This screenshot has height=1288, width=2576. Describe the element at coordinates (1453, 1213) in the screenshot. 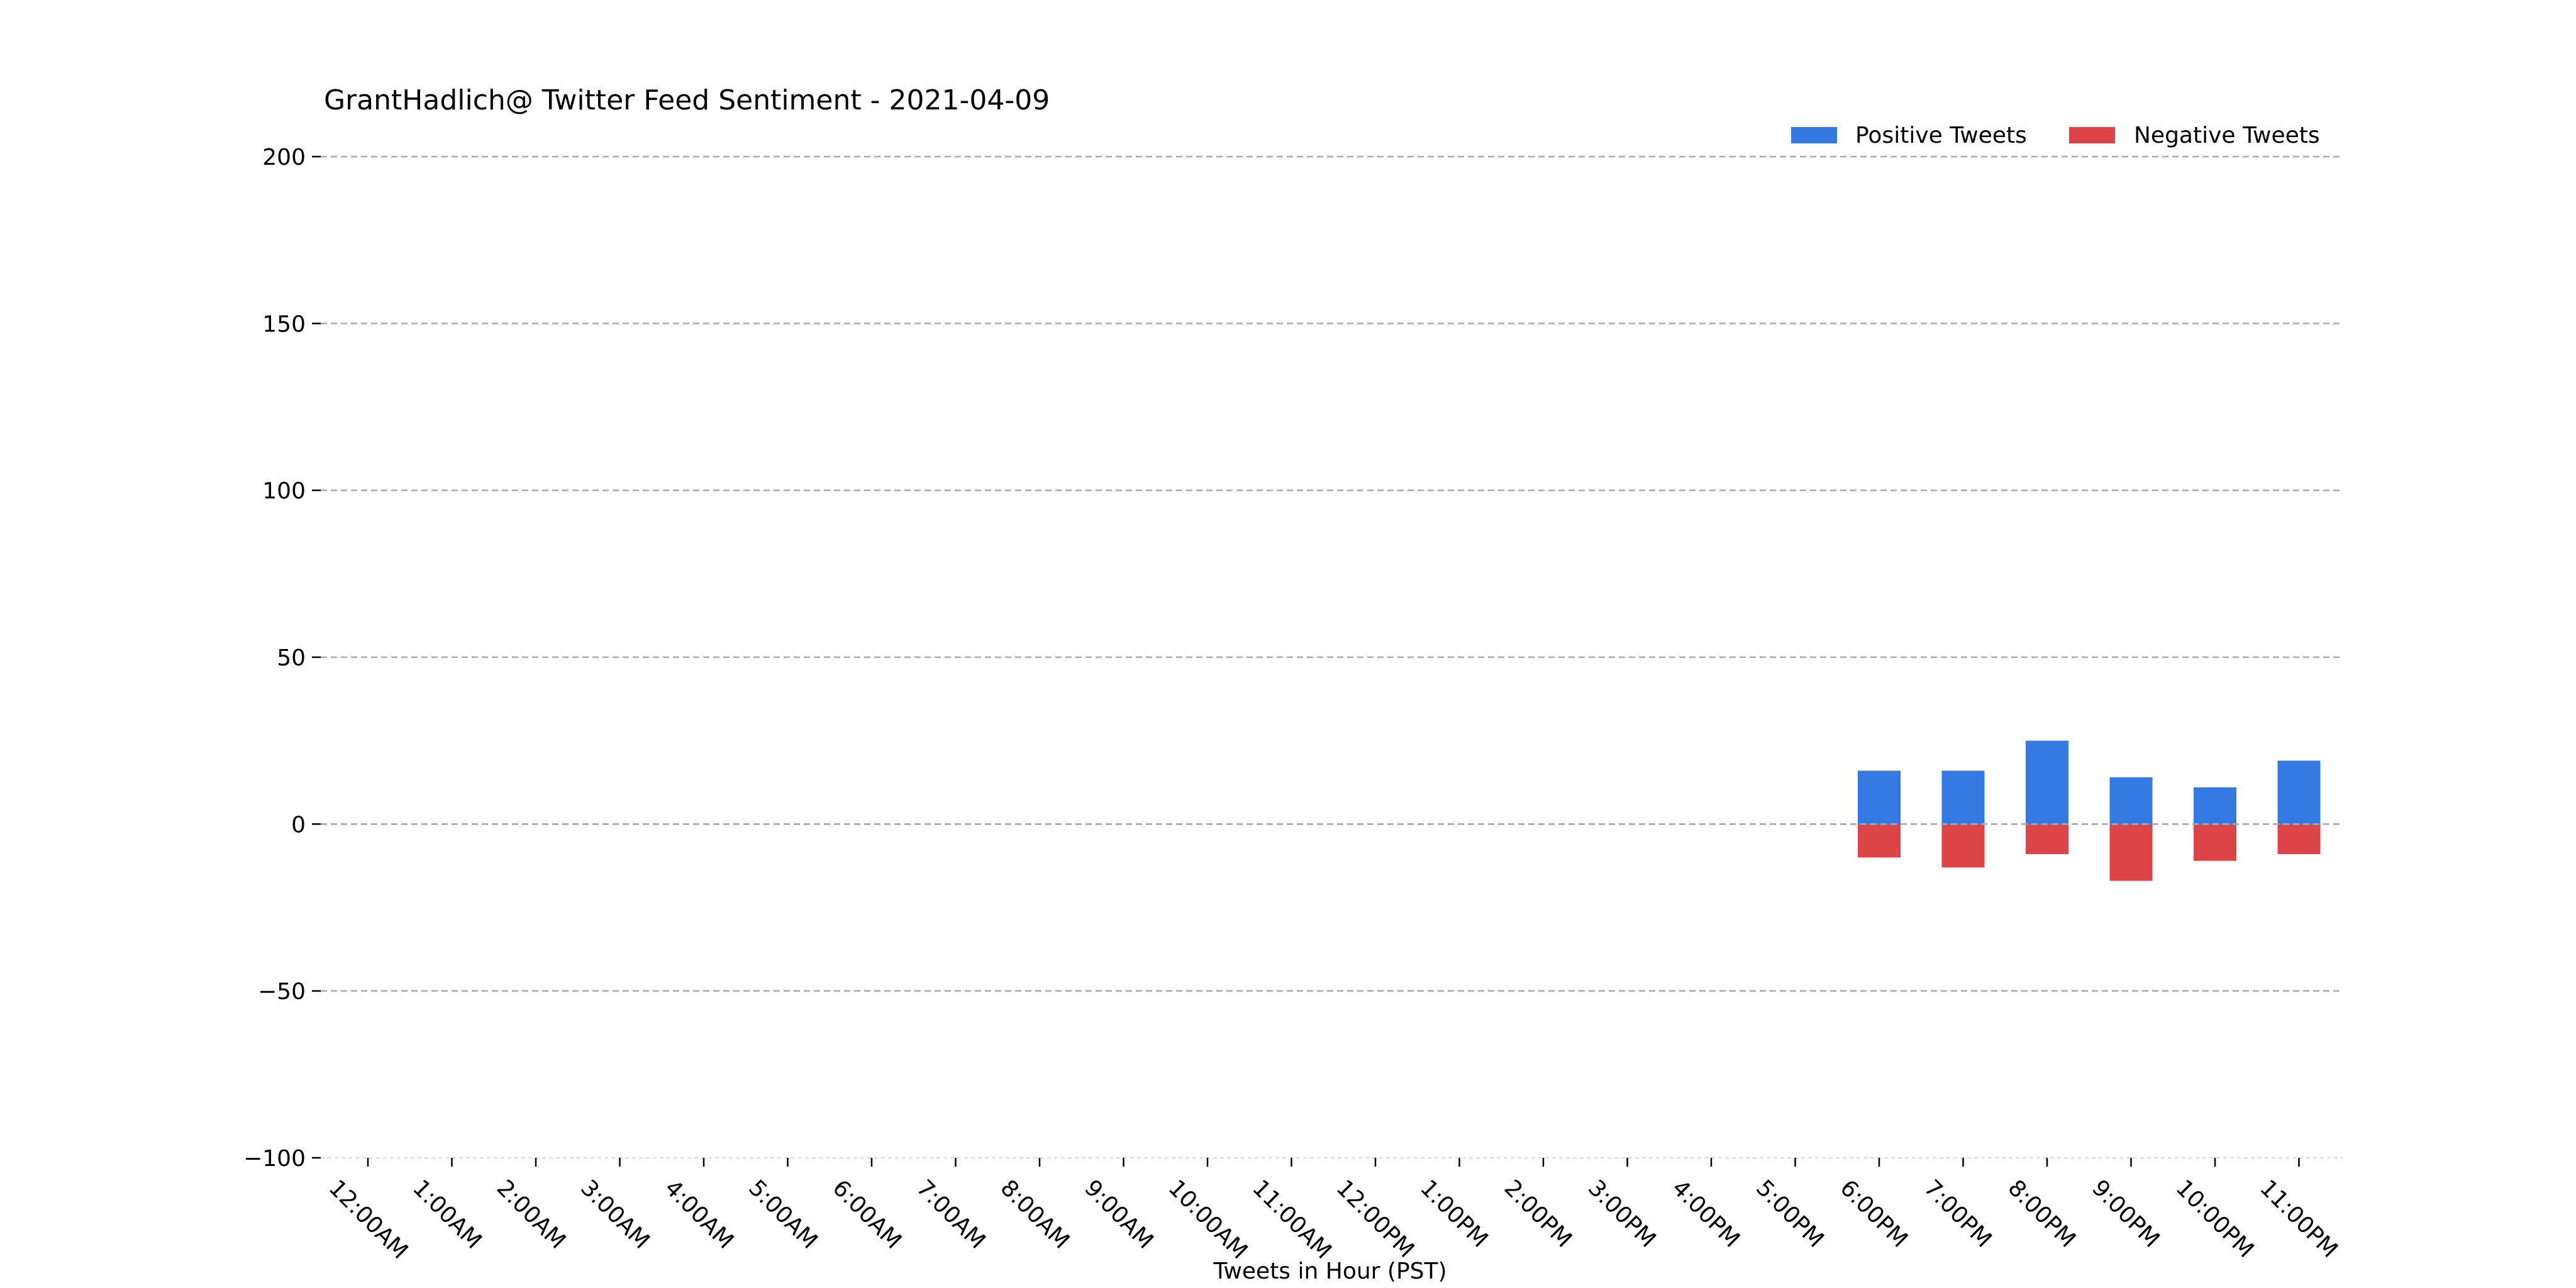

I see `x-tick-label: 1:00PM` at that location.